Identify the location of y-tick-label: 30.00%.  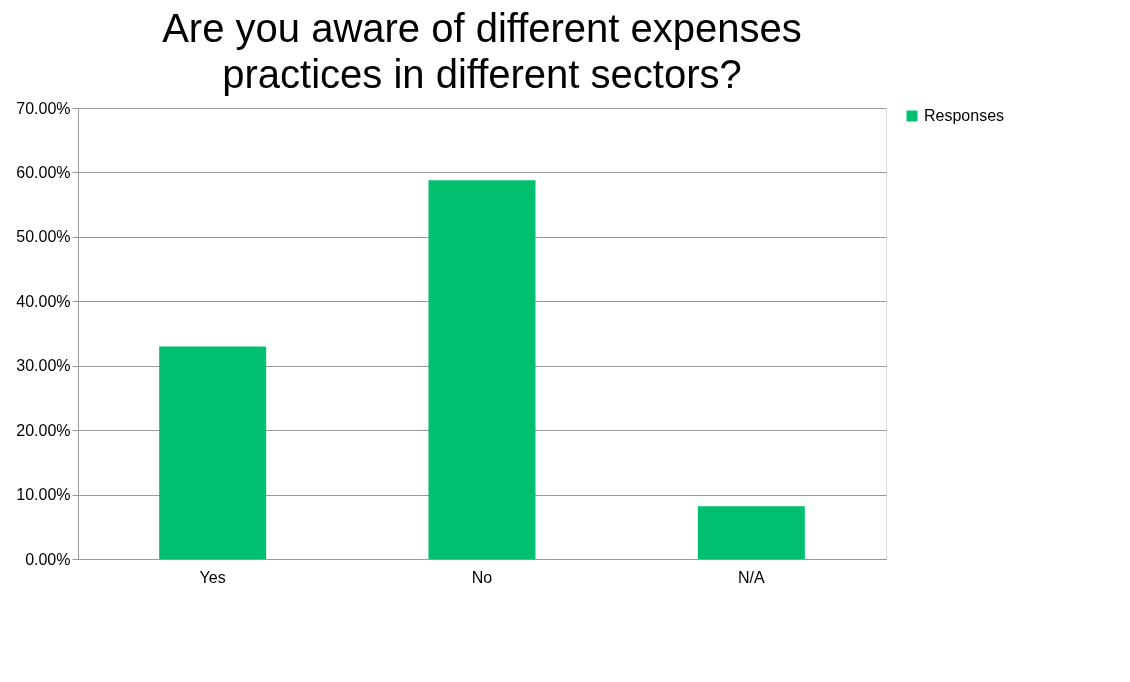
(43, 366).